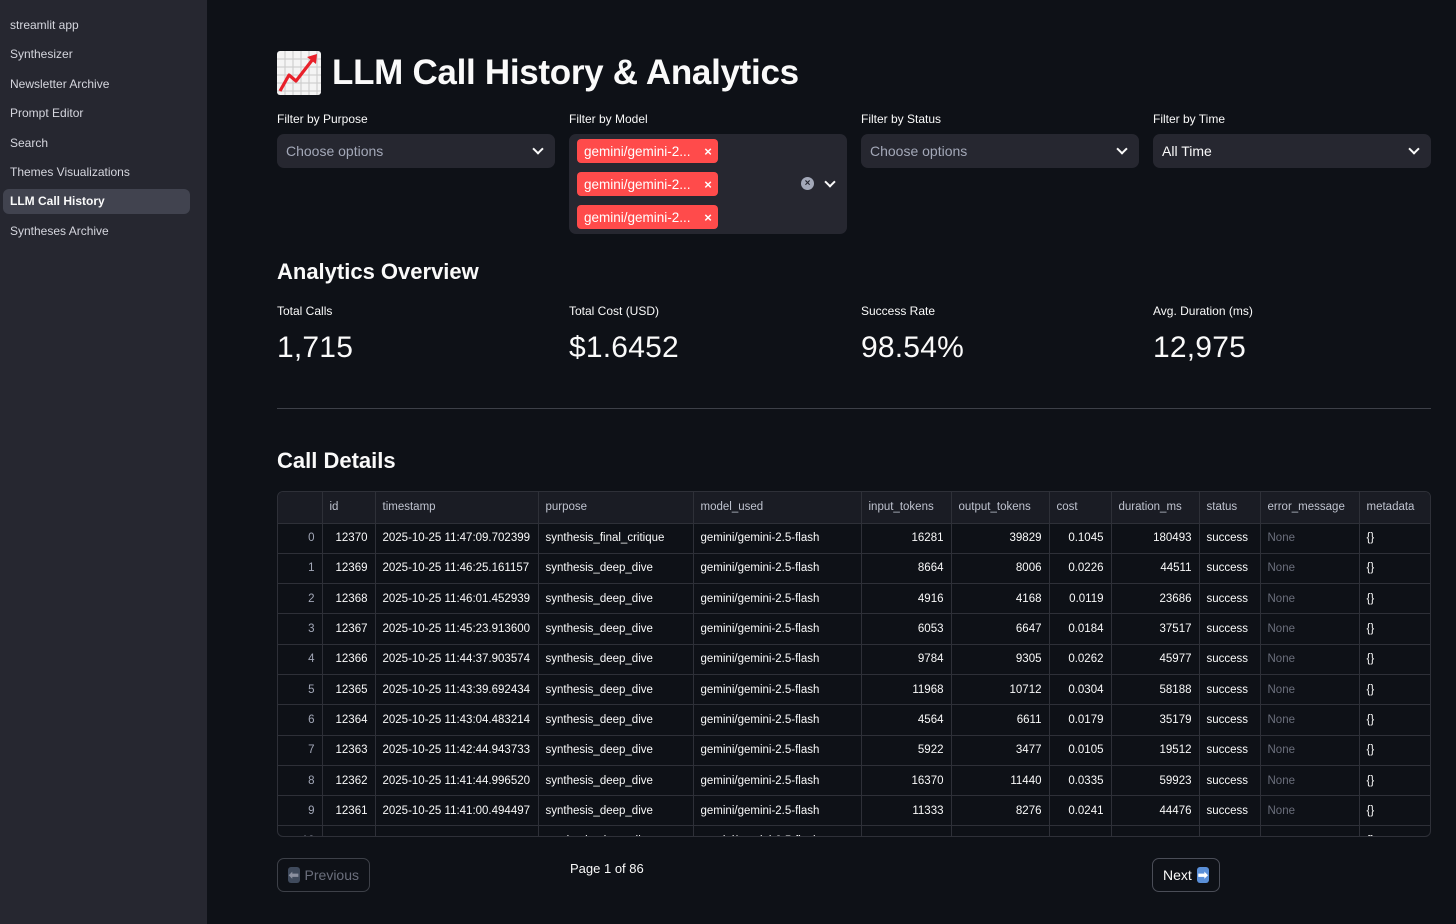 This screenshot has width=1456, height=924. Describe the element at coordinates (349, 750) in the screenshot. I see `table-cell: 12363` at that location.